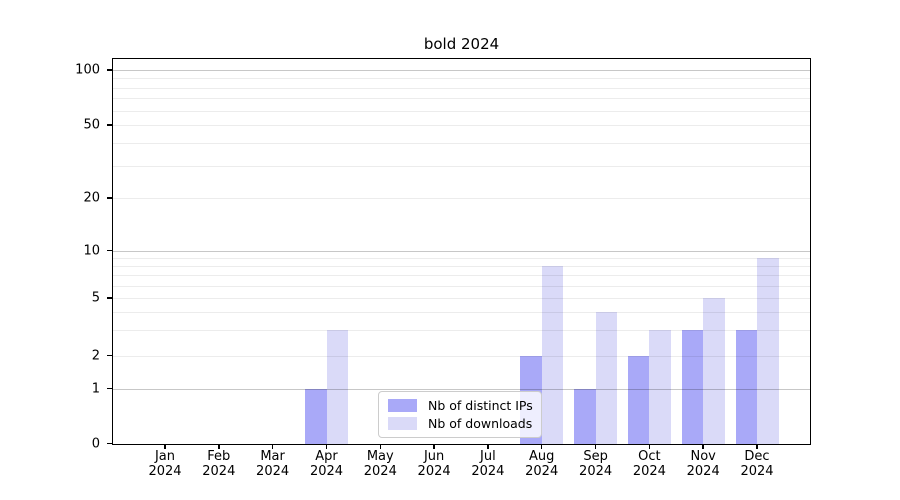  I want to click on legend-label-downloads: Nb of downloads, so click(480, 423).